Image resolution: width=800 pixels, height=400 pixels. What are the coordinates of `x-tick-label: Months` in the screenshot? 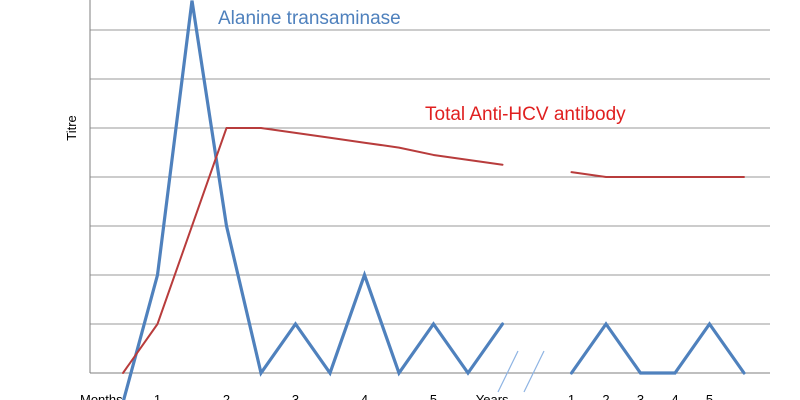 It's located at (101, 396).